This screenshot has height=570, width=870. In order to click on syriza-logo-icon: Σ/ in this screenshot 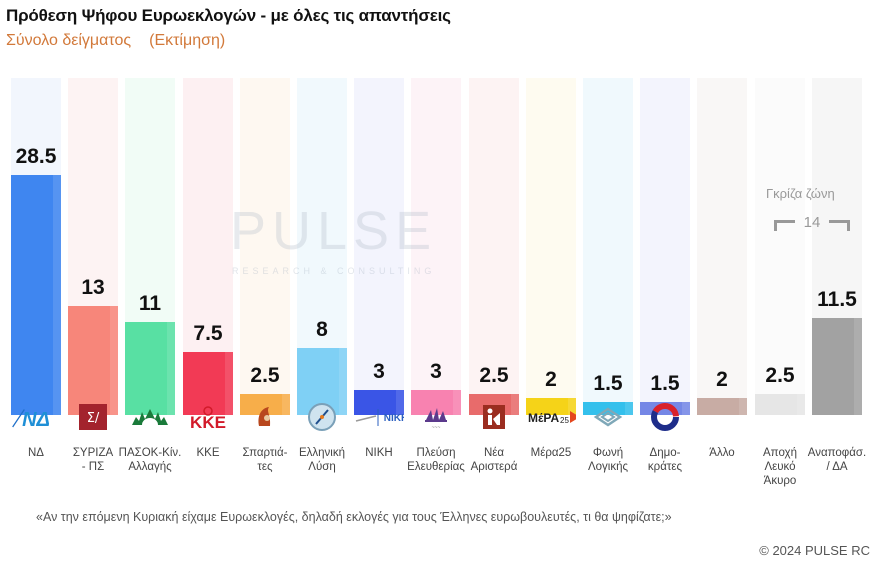, I will do `click(93, 417)`.